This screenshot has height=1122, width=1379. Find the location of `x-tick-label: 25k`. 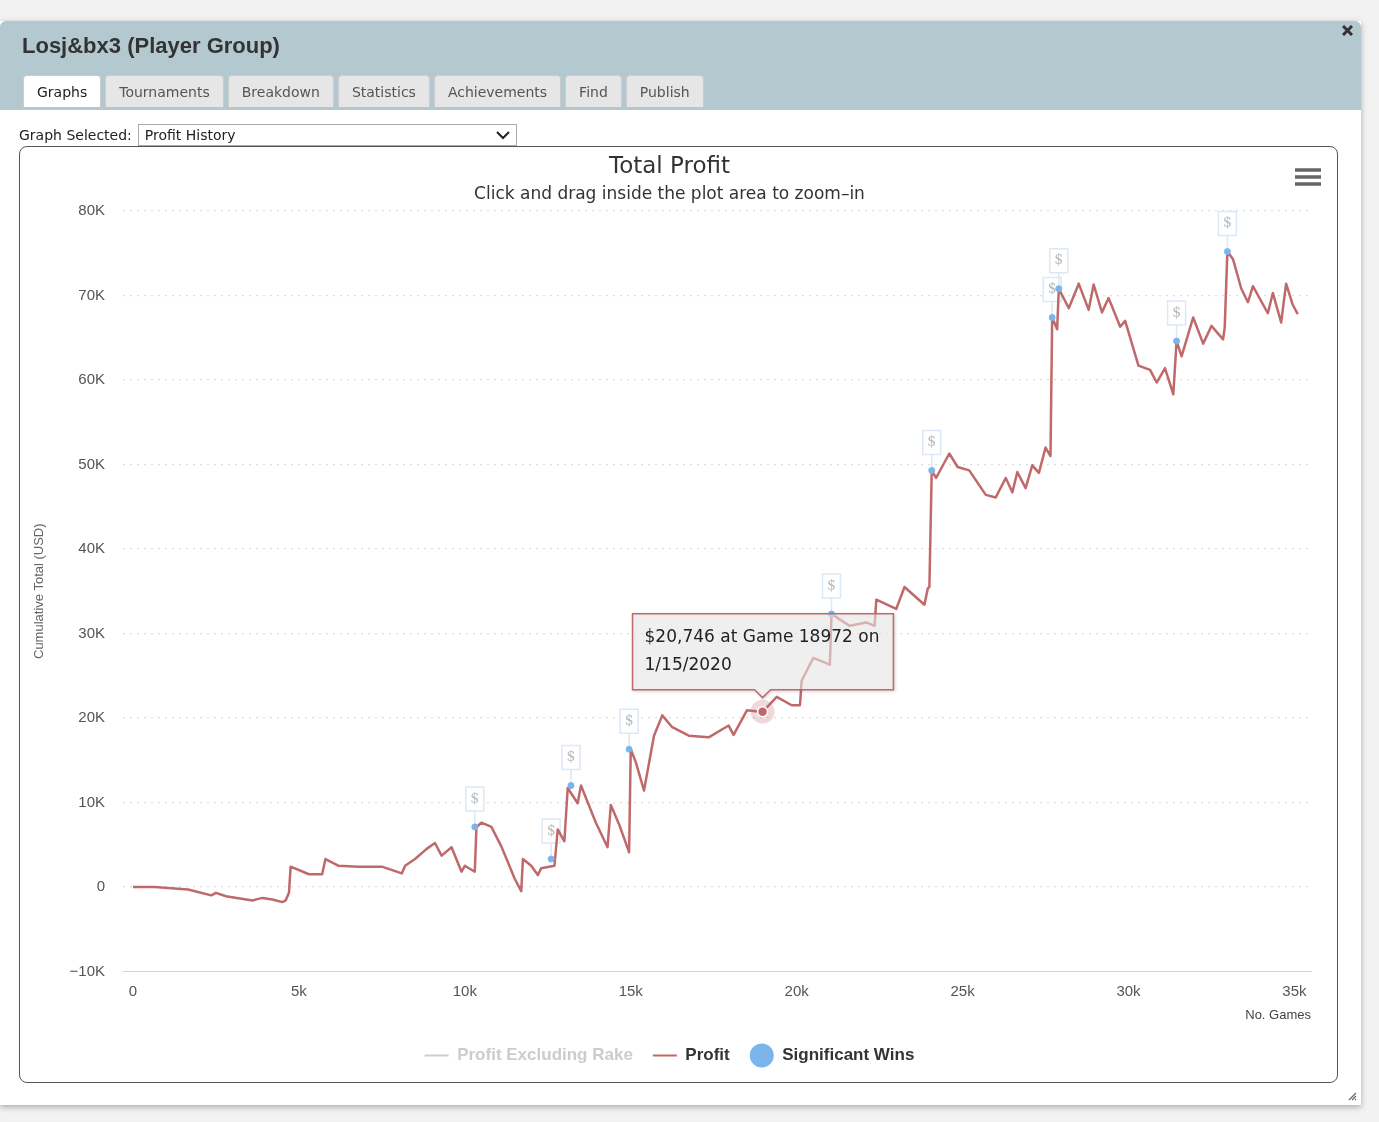

x-tick-label: 25k is located at coordinates (963, 990).